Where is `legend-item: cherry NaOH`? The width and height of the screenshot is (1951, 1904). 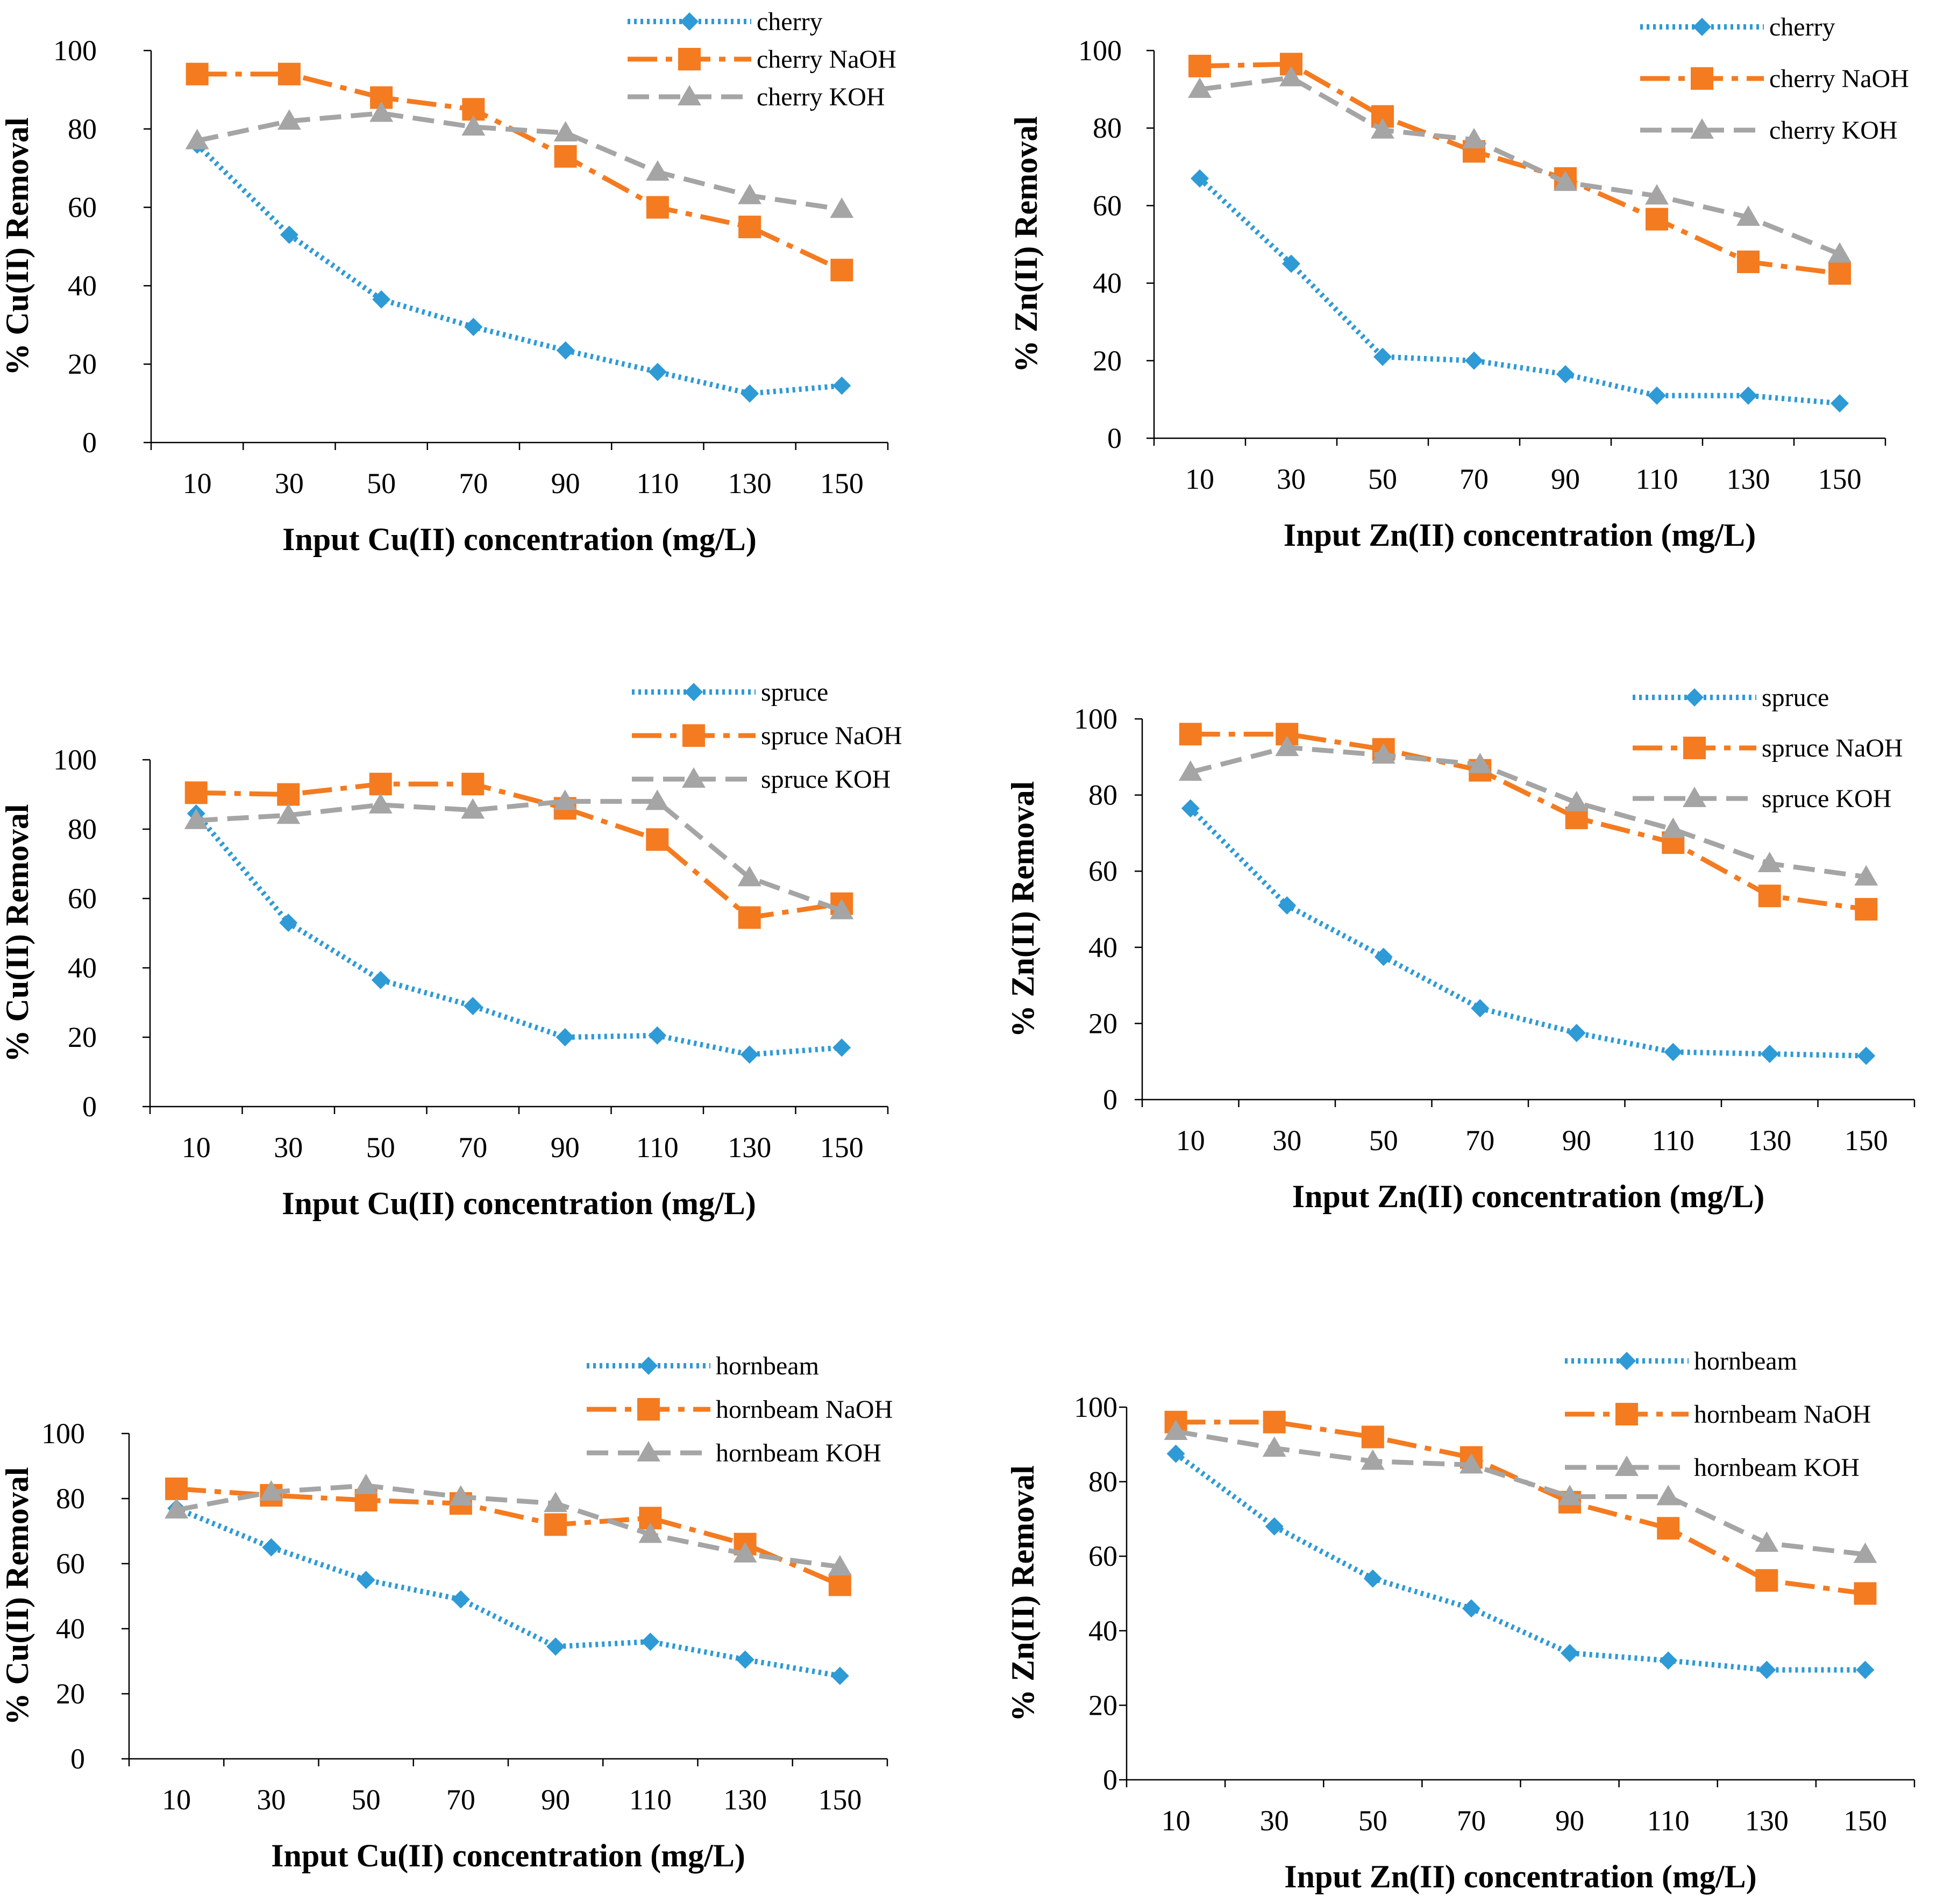
legend-item: cherry NaOH is located at coordinates (1774, 79).